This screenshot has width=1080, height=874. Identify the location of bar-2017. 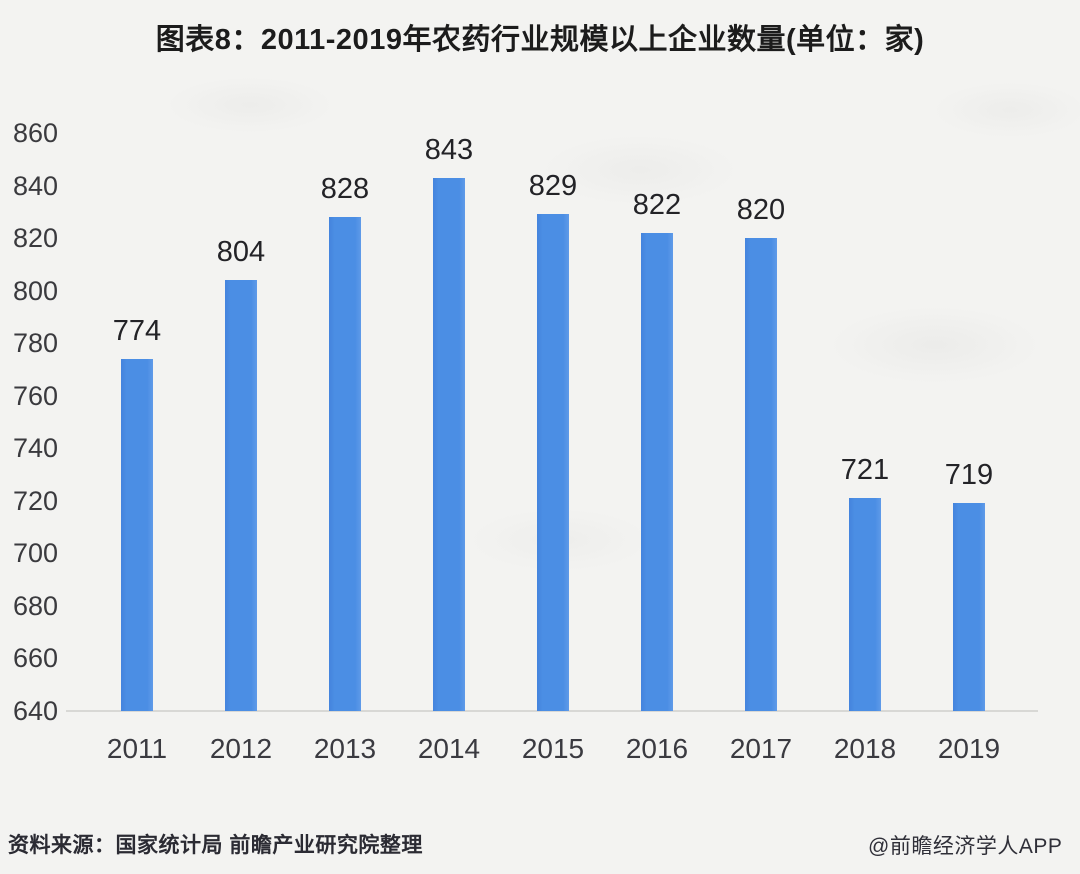
(761, 474).